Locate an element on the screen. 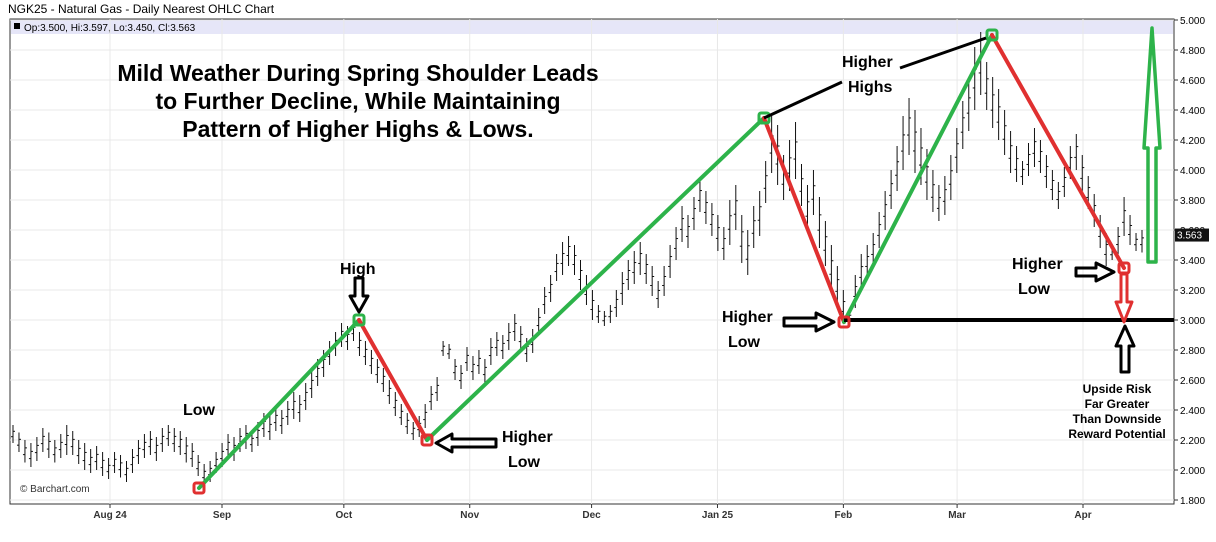 Image resolution: width=1216 pixels, height=542 pixels. y-tick-label: 3.400 is located at coordinates (1192, 261).